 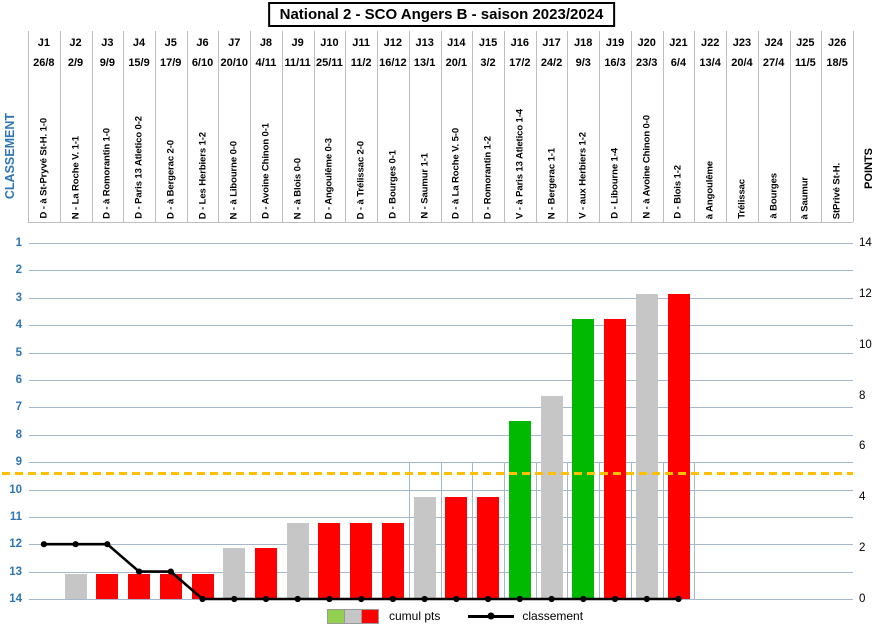 I want to click on left-axis-tick: 1, so click(x=18, y=243).